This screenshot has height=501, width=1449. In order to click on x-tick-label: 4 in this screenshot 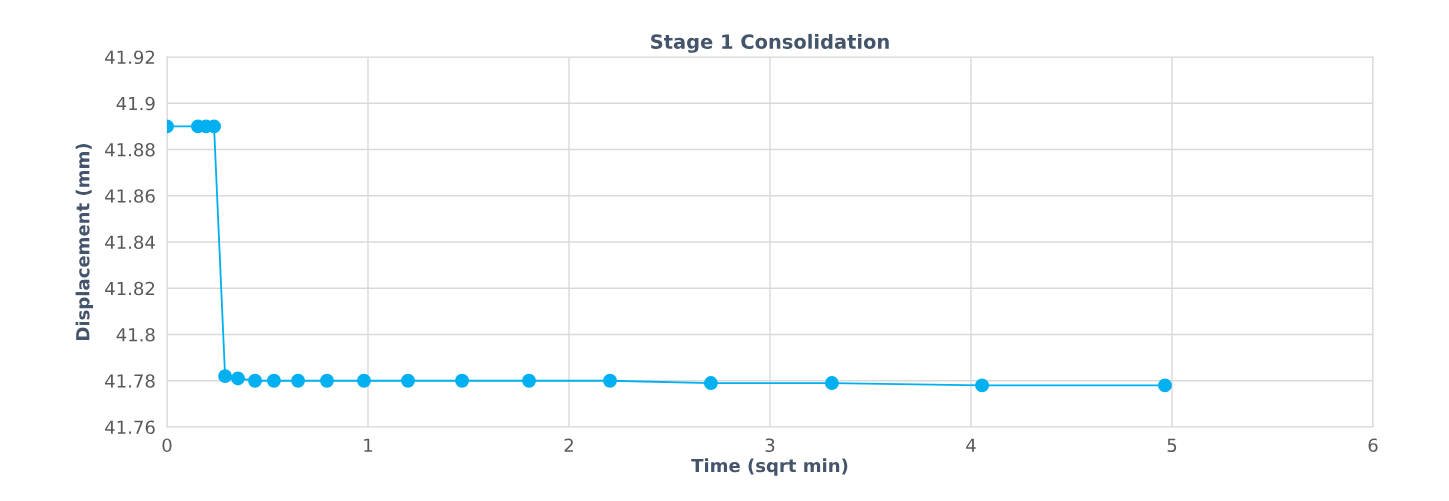, I will do `click(971, 445)`.